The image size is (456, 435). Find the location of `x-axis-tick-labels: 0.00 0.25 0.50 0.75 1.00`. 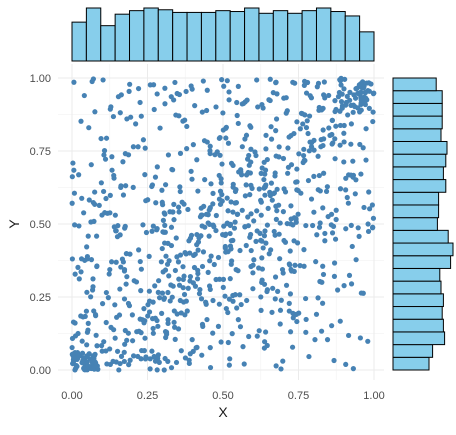

x-axis-tick-labels: 0.00 0.25 0.50 0.75 1.00 is located at coordinates (222, 396).